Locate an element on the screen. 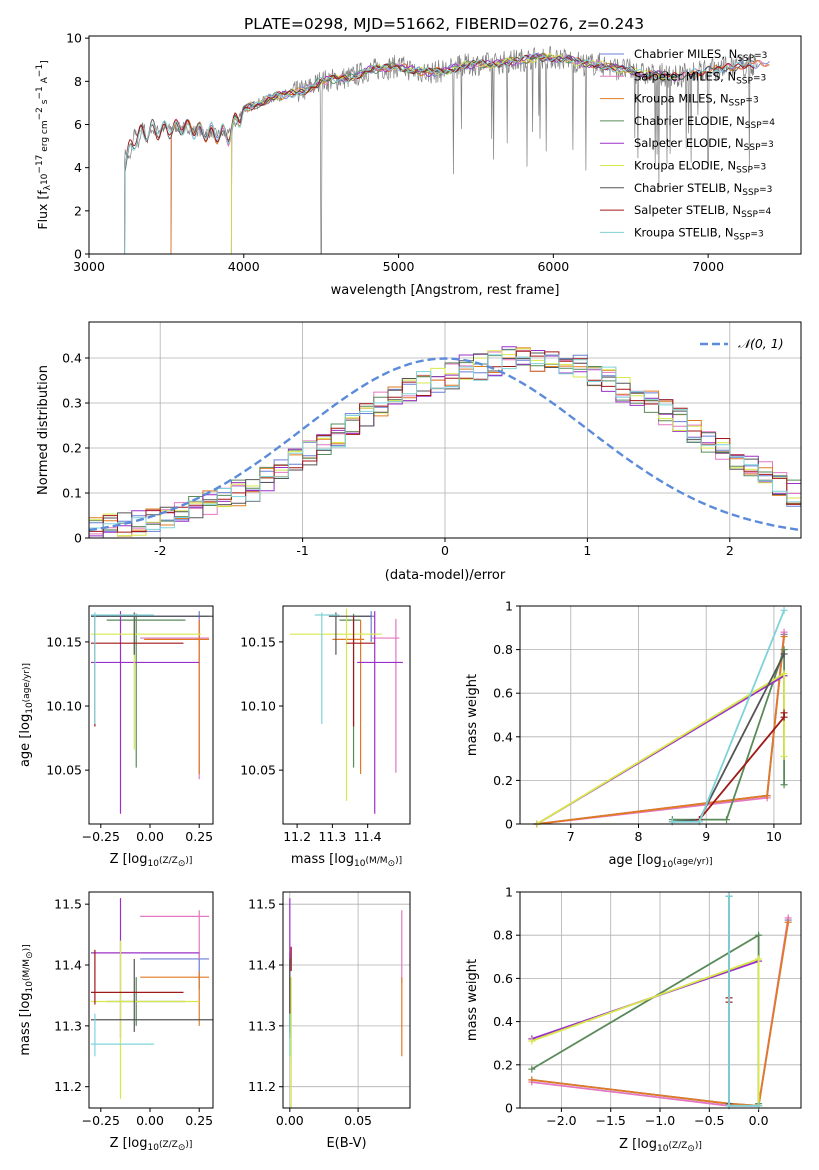  spectrum-x-axis-label: wavelength [Angstrom, rest frame] is located at coordinates (445, 290).